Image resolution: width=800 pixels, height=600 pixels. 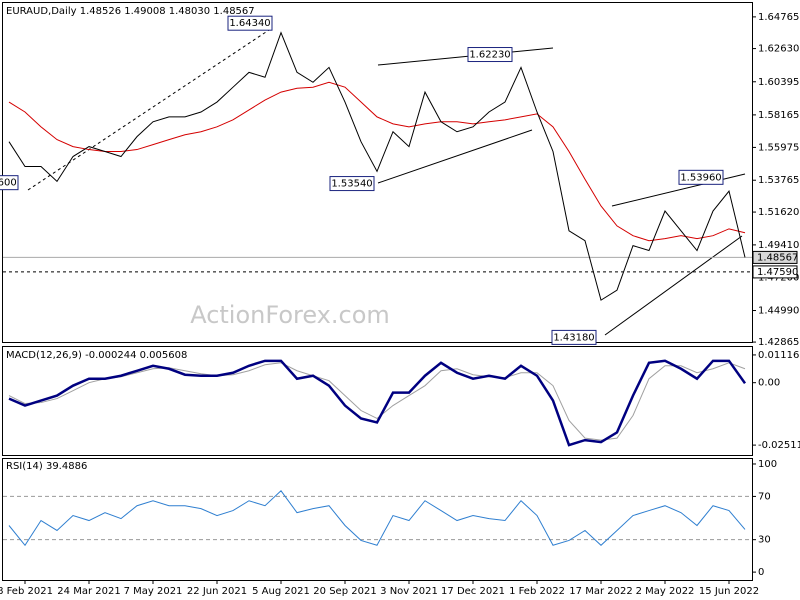 What do you see at coordinates (473, 591) in the screenshot?
I see `x-tick-label: 17 Dec 2021` at bounding box center [473, 591].